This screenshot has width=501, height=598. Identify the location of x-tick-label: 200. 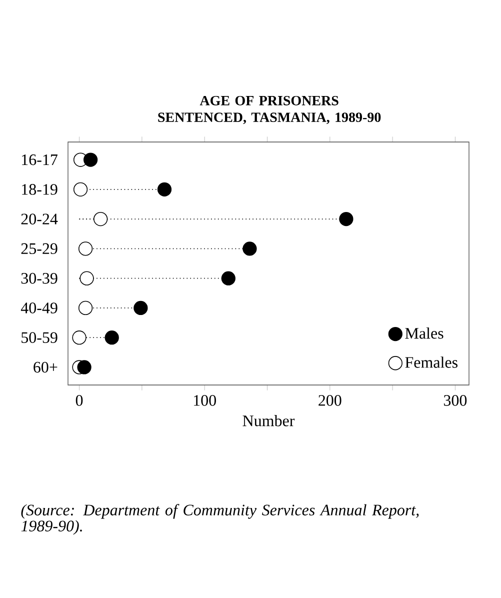
(330, 400).